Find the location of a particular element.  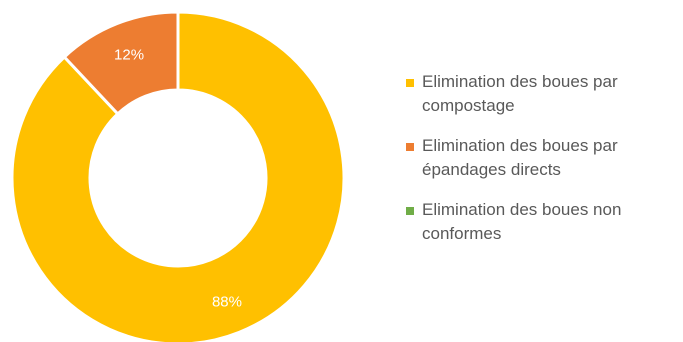

legend-item-0: Elimination des boues par compostage is located at coordinates (544, 94).